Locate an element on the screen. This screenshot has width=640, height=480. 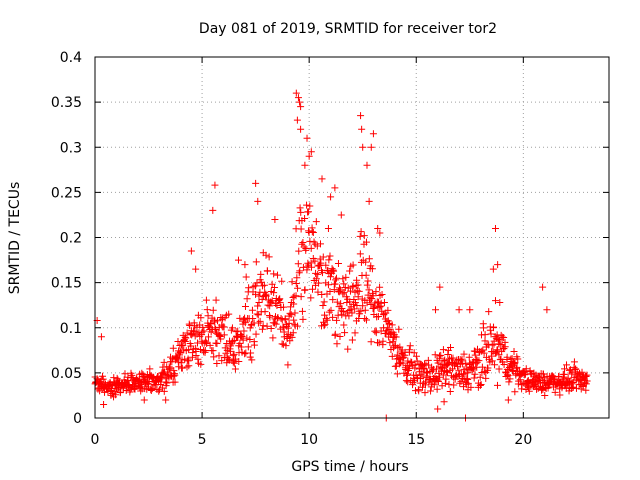
y-tick-label: 0 is located at coordinates (77, 419).